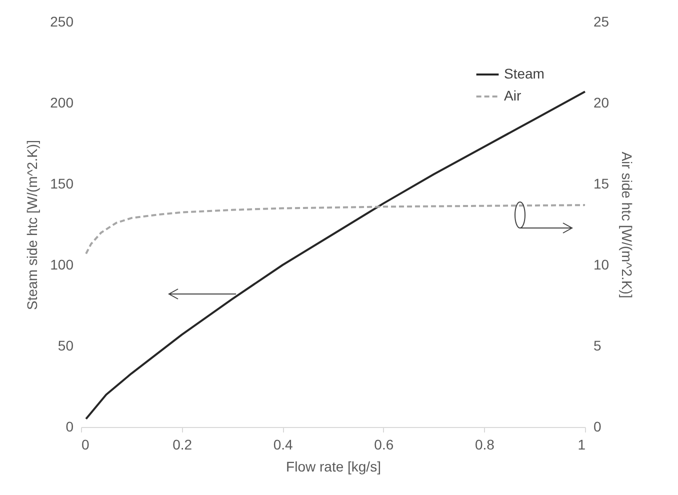 The height and width of the screenshot is (495, 678). What do you see at coordinates (598, 426) in the screenshot?
I see `y2-tick-label: 0` at bounding box center [598, 426].